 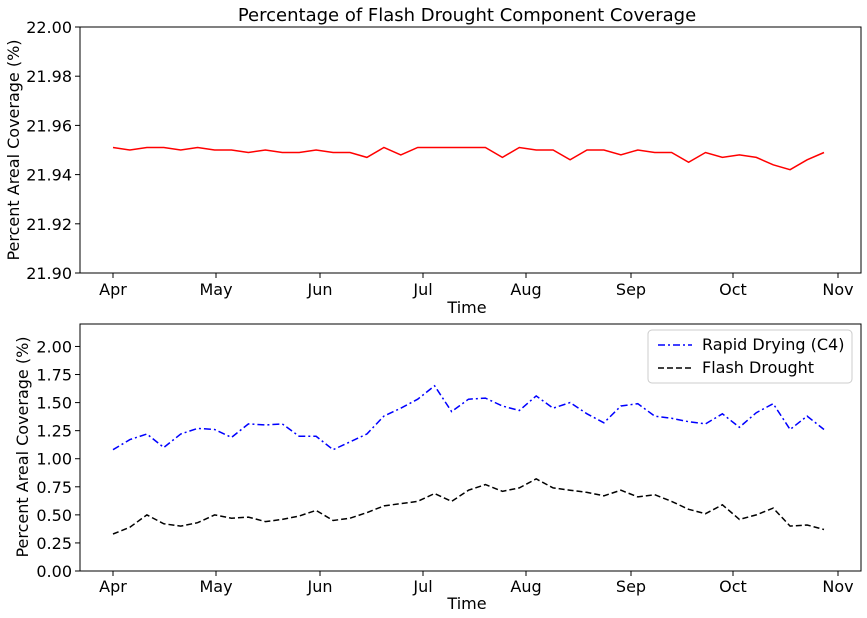 I want to click on y-tick-label: 21.90, so click(x=49, y=273).